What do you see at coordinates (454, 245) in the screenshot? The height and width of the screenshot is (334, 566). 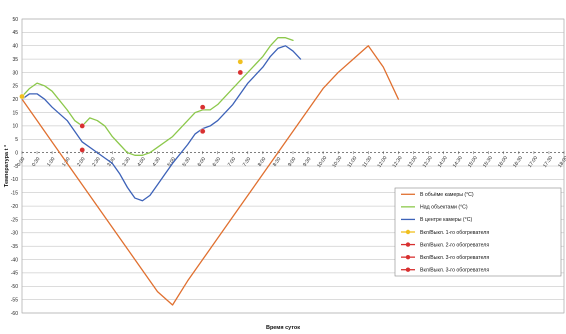 I see `legend-entry: Вкл/Выкл. 2-го обогревателя` at bounding box center [454, 245].